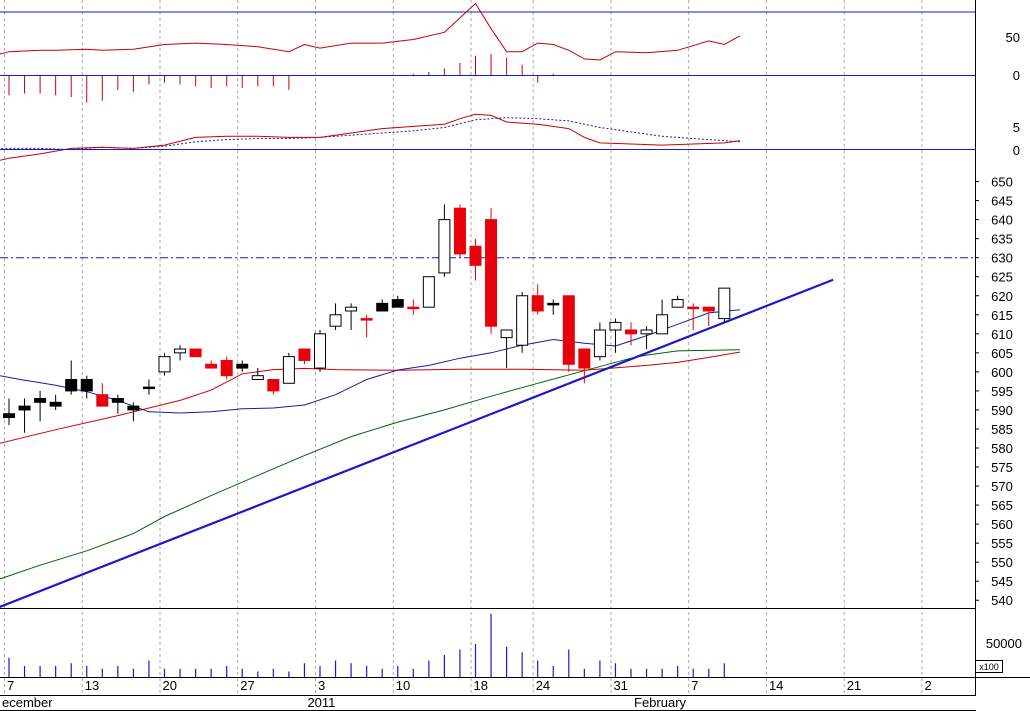 Image resolution: width=1030 pixels, height=711 pixels. I want to click on price-tick-label: 590, so click(1002, 410).